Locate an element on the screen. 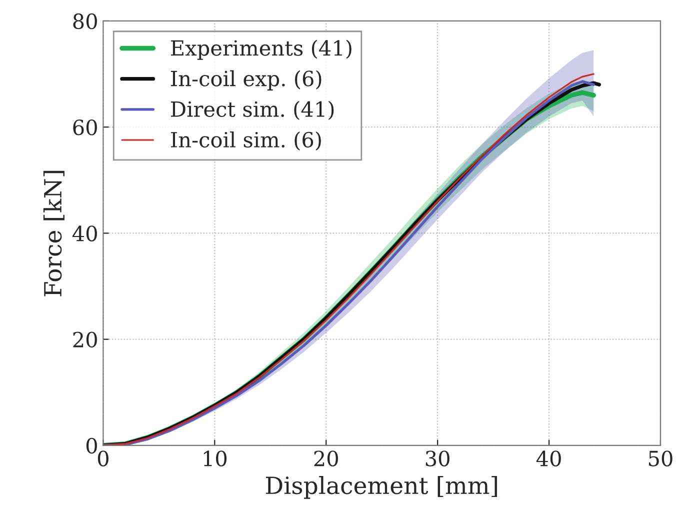 The image size is (688, 524). x-tick-label: 10 is located at coordinates (215, 458).